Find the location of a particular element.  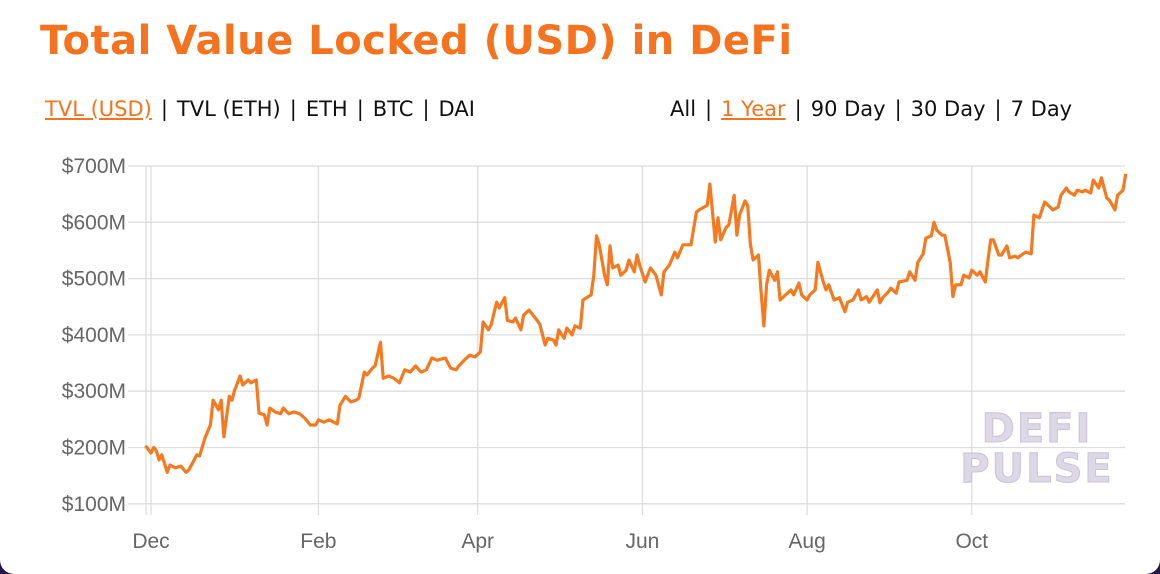

tab-tvl-eth: TVL (ETH) is located at coordinates (228, 109).